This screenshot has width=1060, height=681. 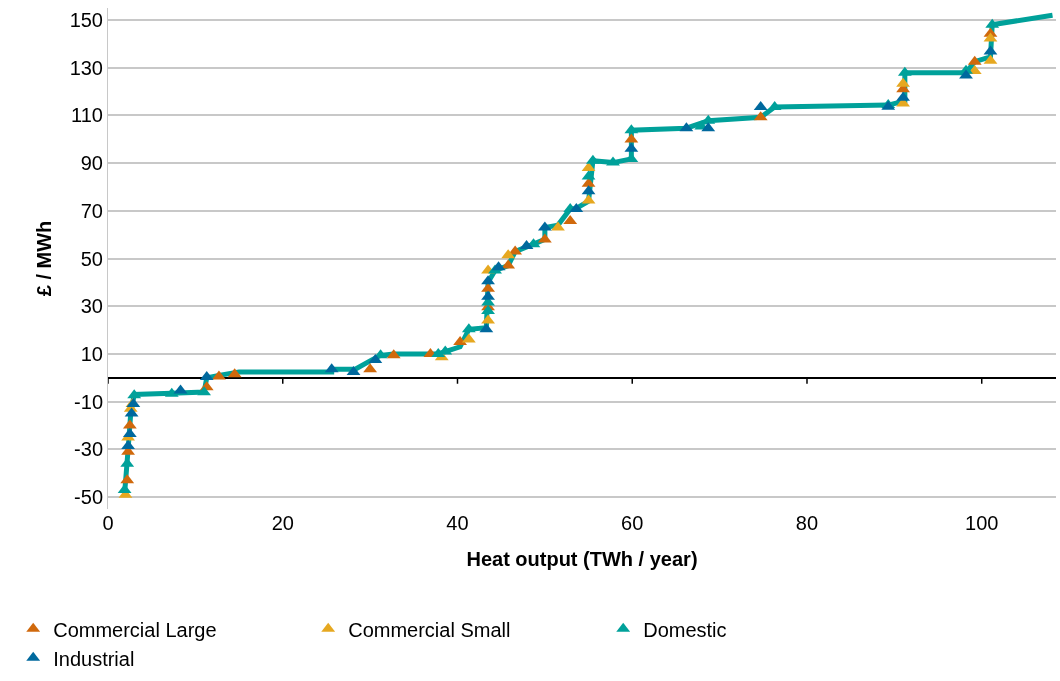 What do you see at coordinates (91, 353) in the screenshot?
I see `y-tick-label: 10` at bounding box center [91, 353].